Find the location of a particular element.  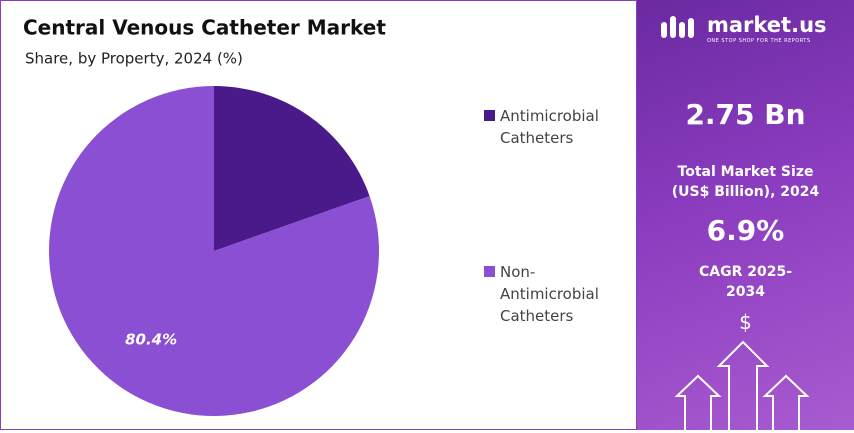

logo is located at coordinates (677, 27).